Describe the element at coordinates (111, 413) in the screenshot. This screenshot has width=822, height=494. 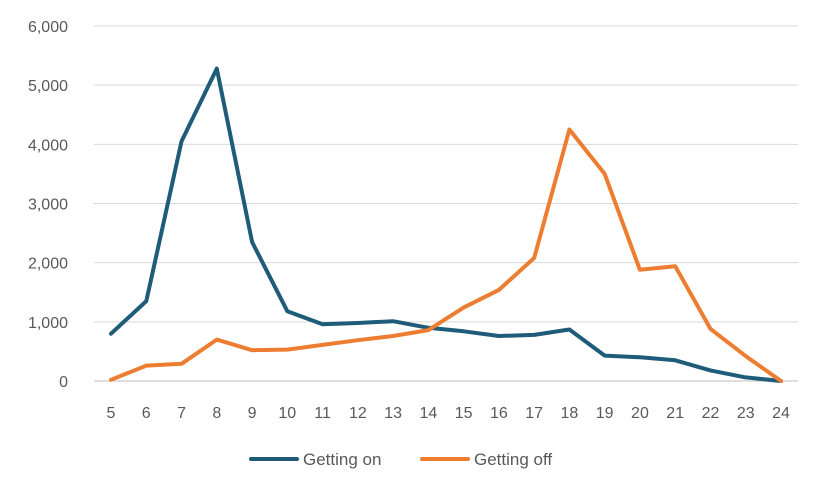
I see `x-tick-label: 5` at that location.